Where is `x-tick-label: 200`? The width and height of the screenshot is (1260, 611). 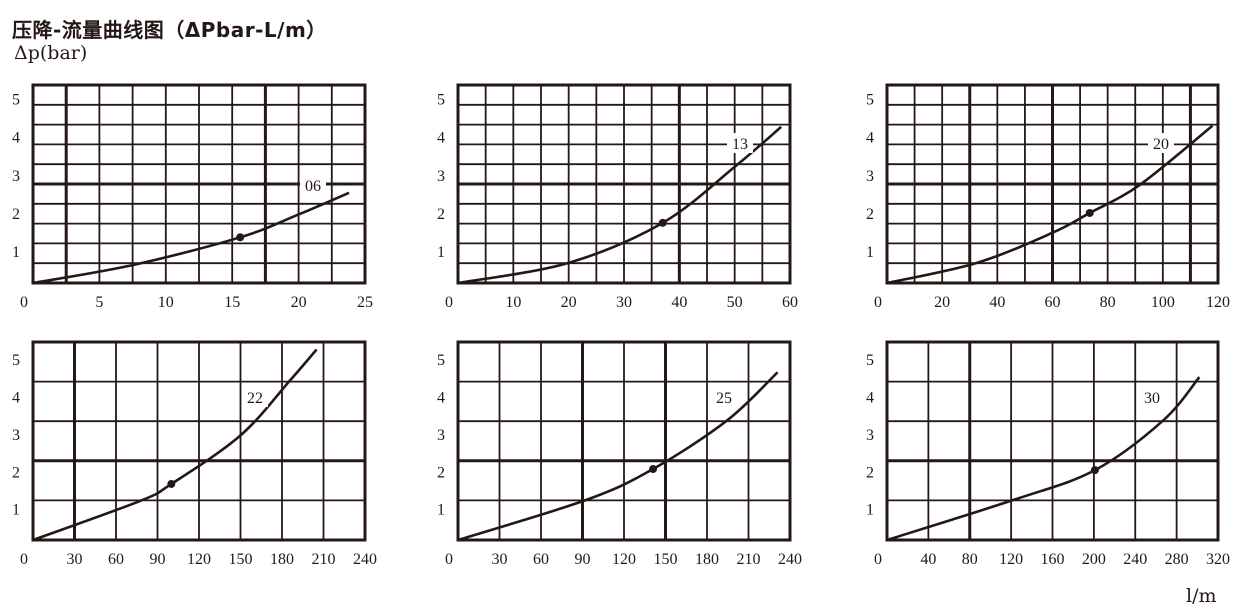 x-tick-label: 200 is located at coordinates (1094, 559).